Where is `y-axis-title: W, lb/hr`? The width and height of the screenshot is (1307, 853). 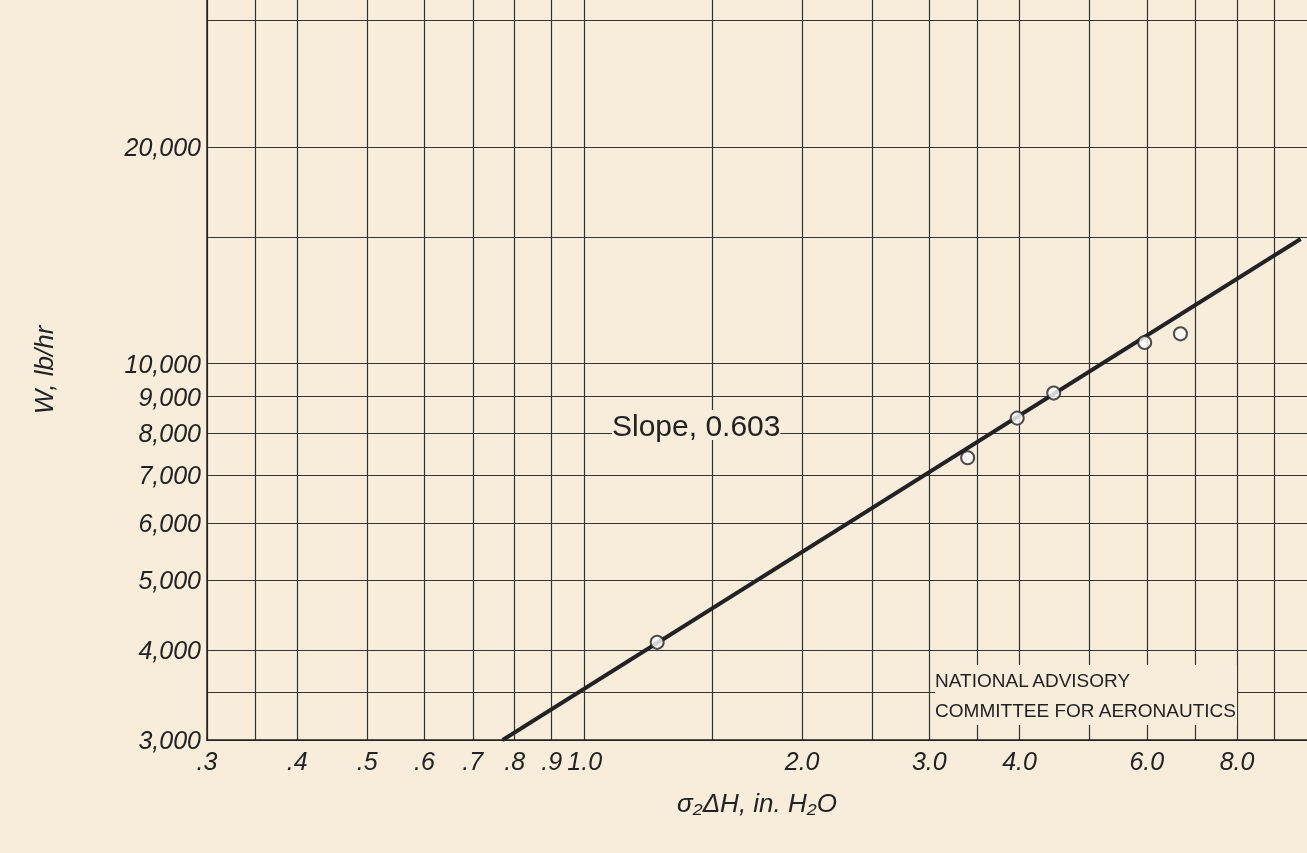 y-axis-title: W, lb/hr is located at coordinates (44, 369).